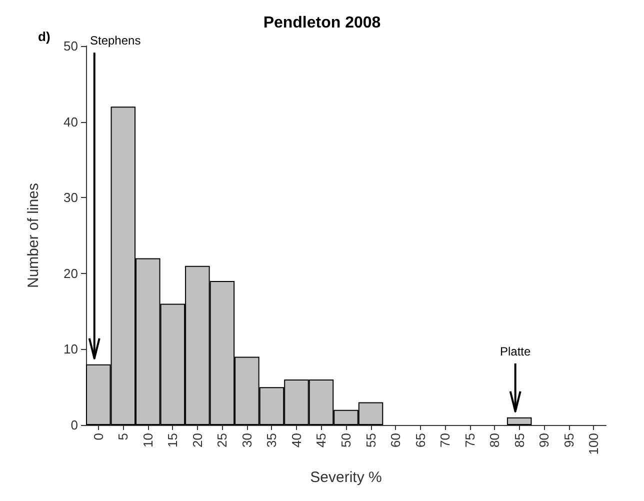  What do you see at coordinates (370, 440) in the screenshot?
I see `x-tick-label: 55` at bounding box center [370, 440].